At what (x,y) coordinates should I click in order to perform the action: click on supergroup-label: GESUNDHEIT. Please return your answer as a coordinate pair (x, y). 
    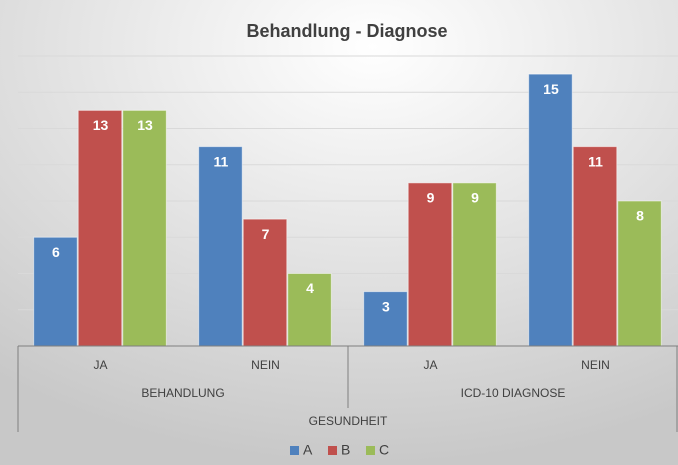
    Looking at the image, I should click on (348, 421).